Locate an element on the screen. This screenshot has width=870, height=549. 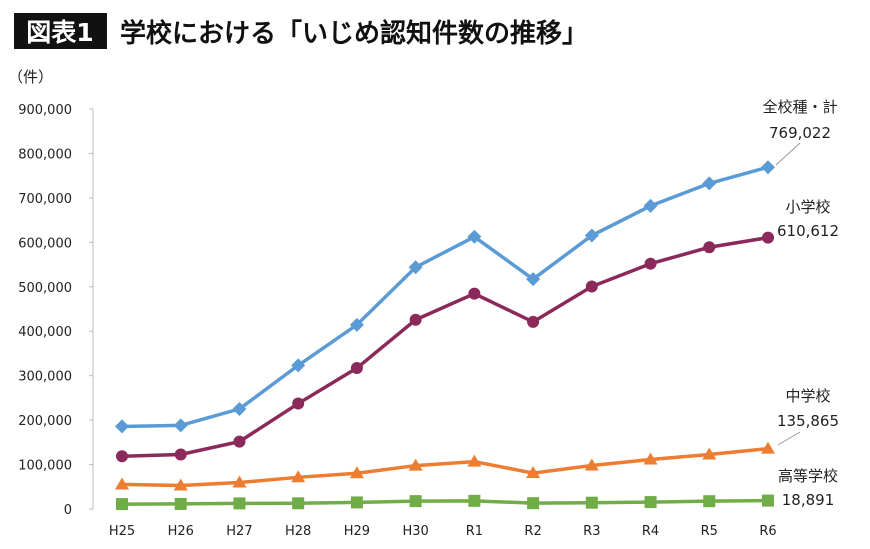
x-tick-label: H30 is located at coordinates (415, 531).